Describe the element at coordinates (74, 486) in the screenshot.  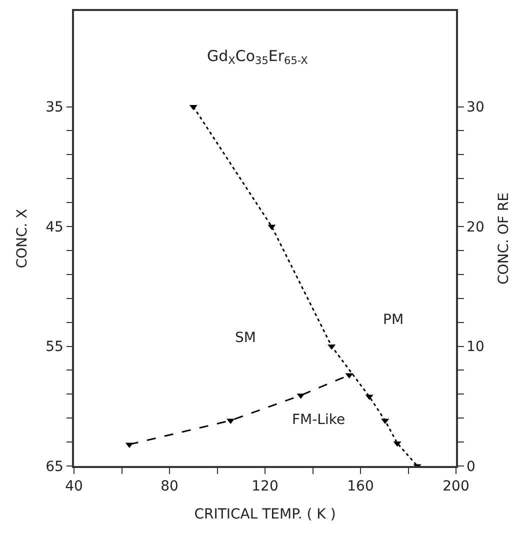
I see `x-tick-label: 40` at that location.